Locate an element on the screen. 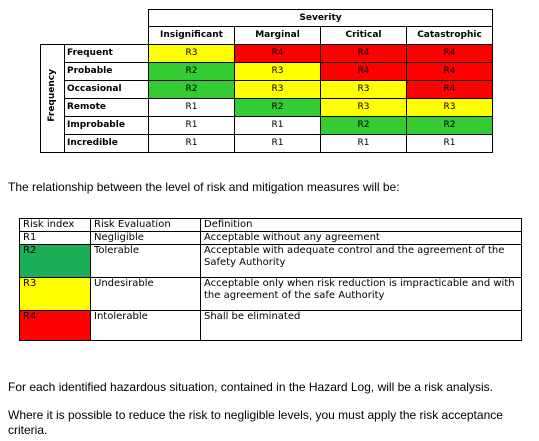 The image size is (539, 441). frequency-row-label: Improbable is located at coordinates (106, 125).